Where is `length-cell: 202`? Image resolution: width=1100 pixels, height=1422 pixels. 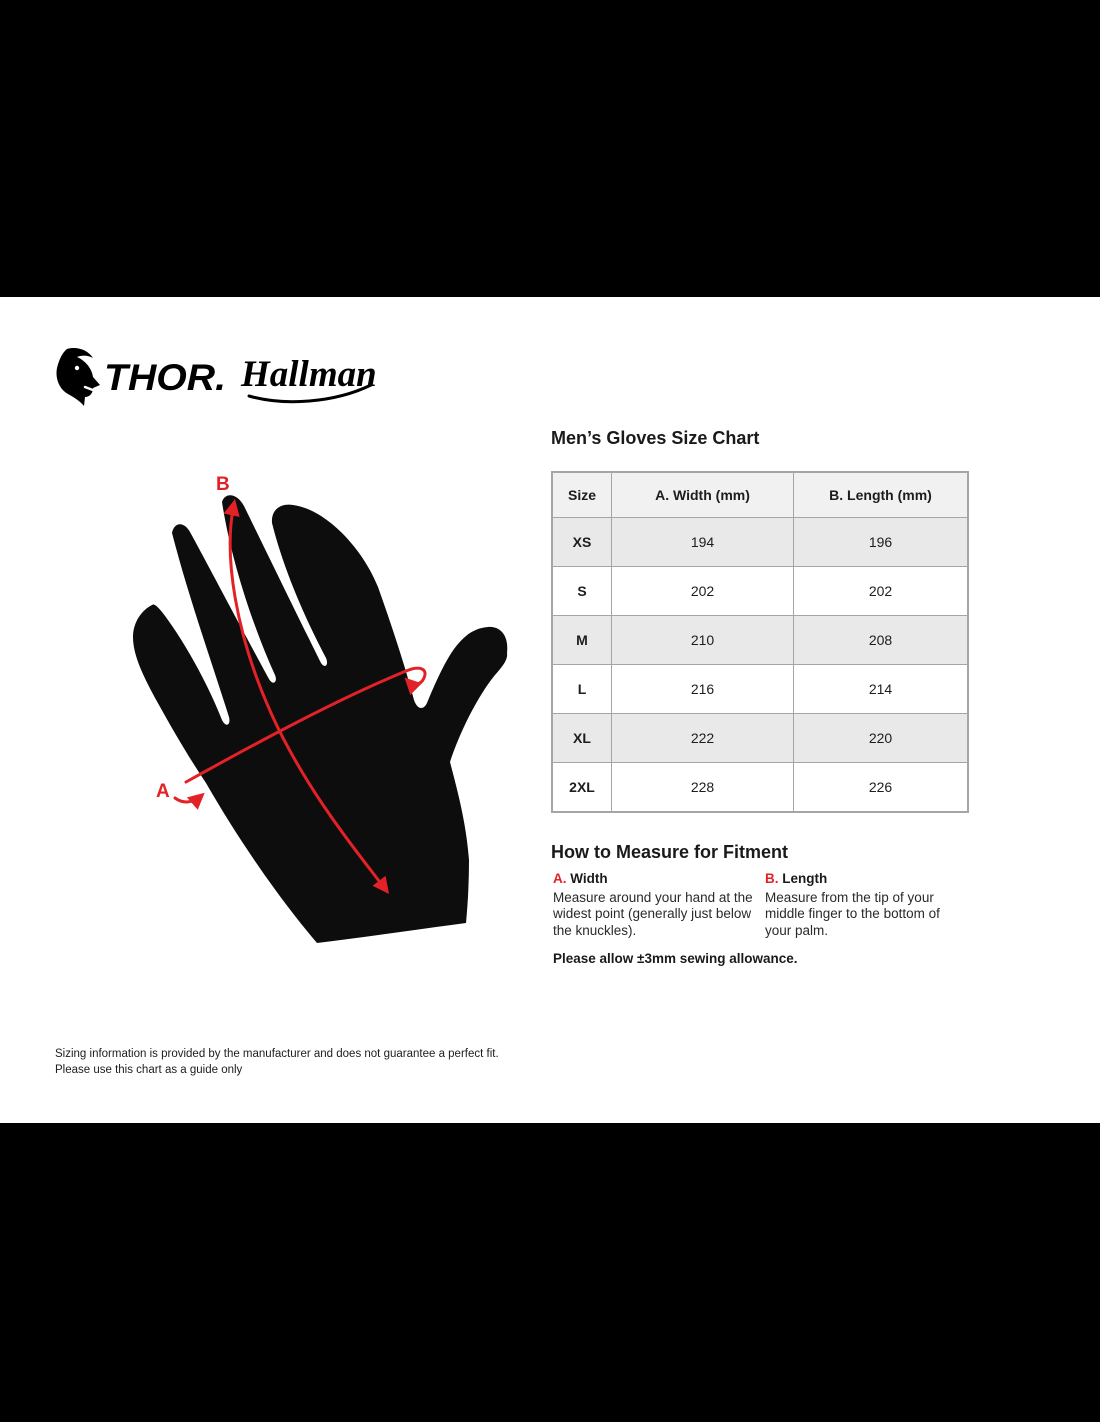 length-cell: 202 is located at coordinates (881, 591).